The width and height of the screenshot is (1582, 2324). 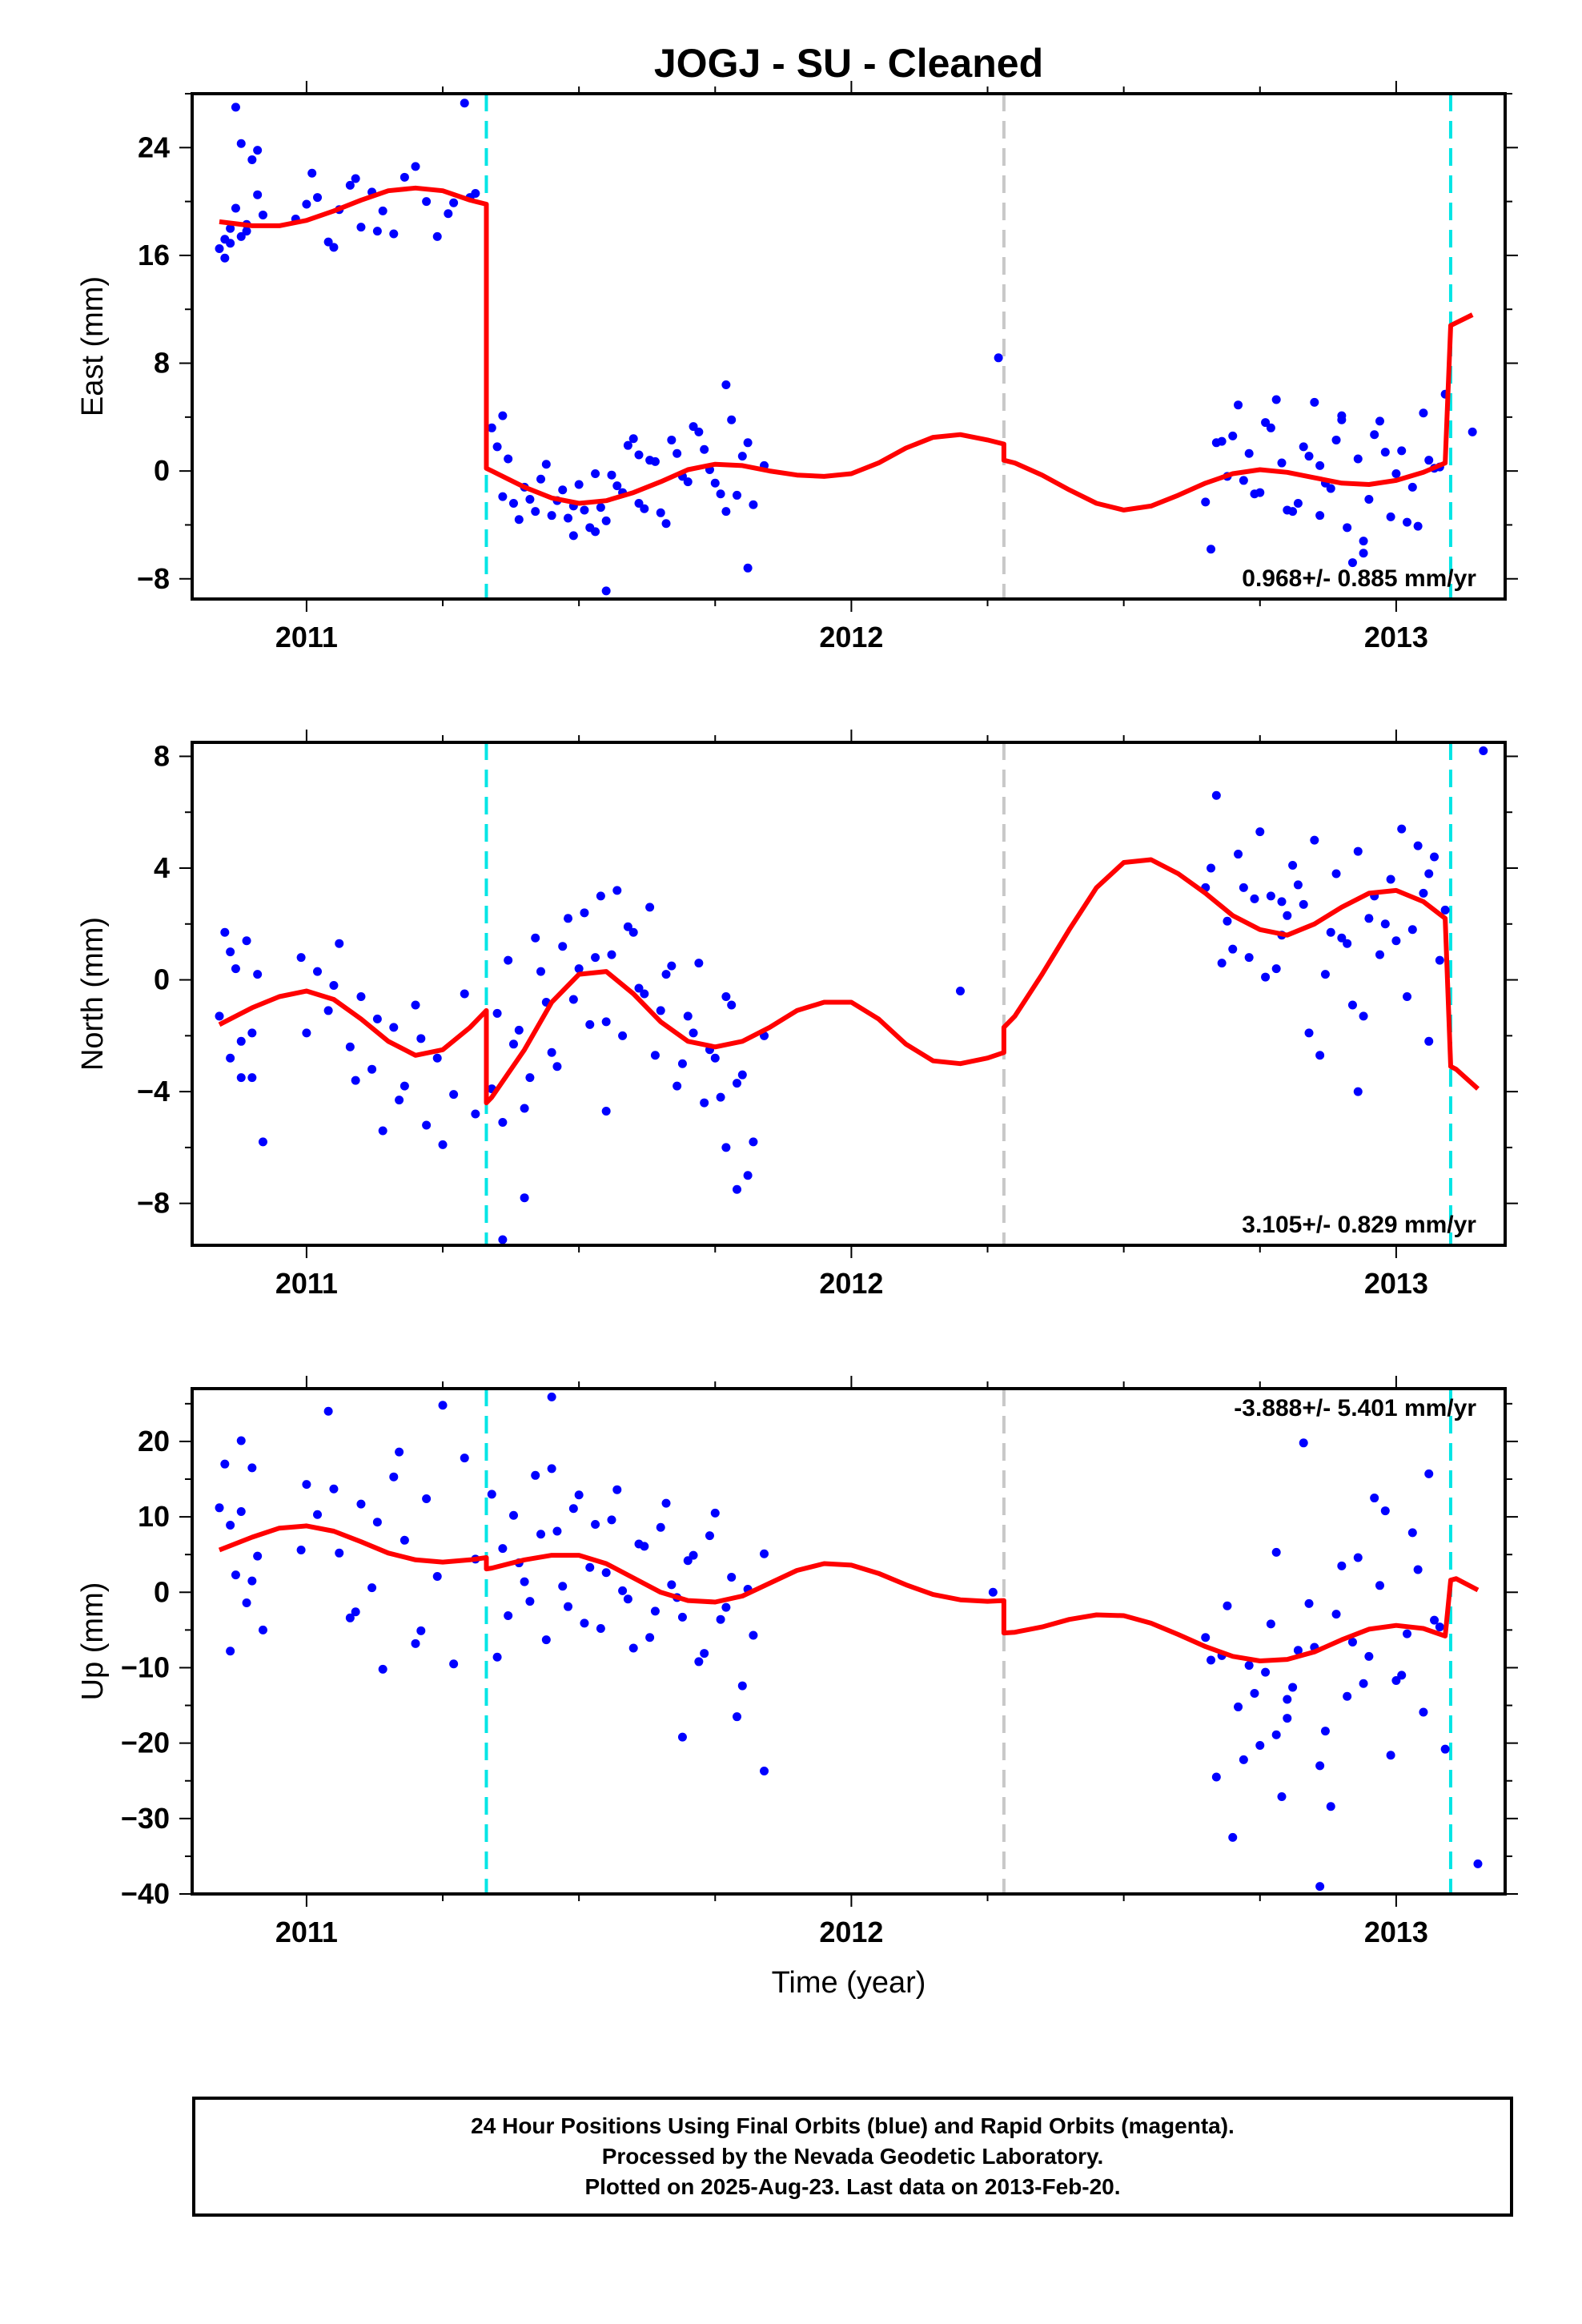 I want to click on y-tick-label: 0, so click(x=162, y=1591).